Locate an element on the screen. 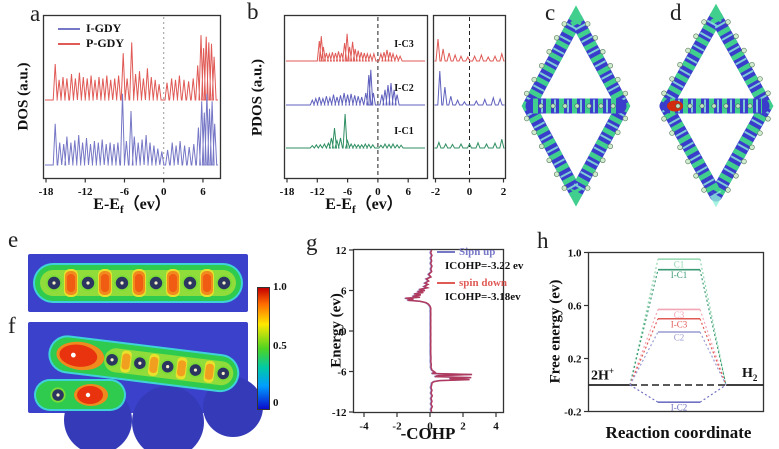  free-energy-y-axis-title: Free energy (ev) is located at coordinates (555, 331).